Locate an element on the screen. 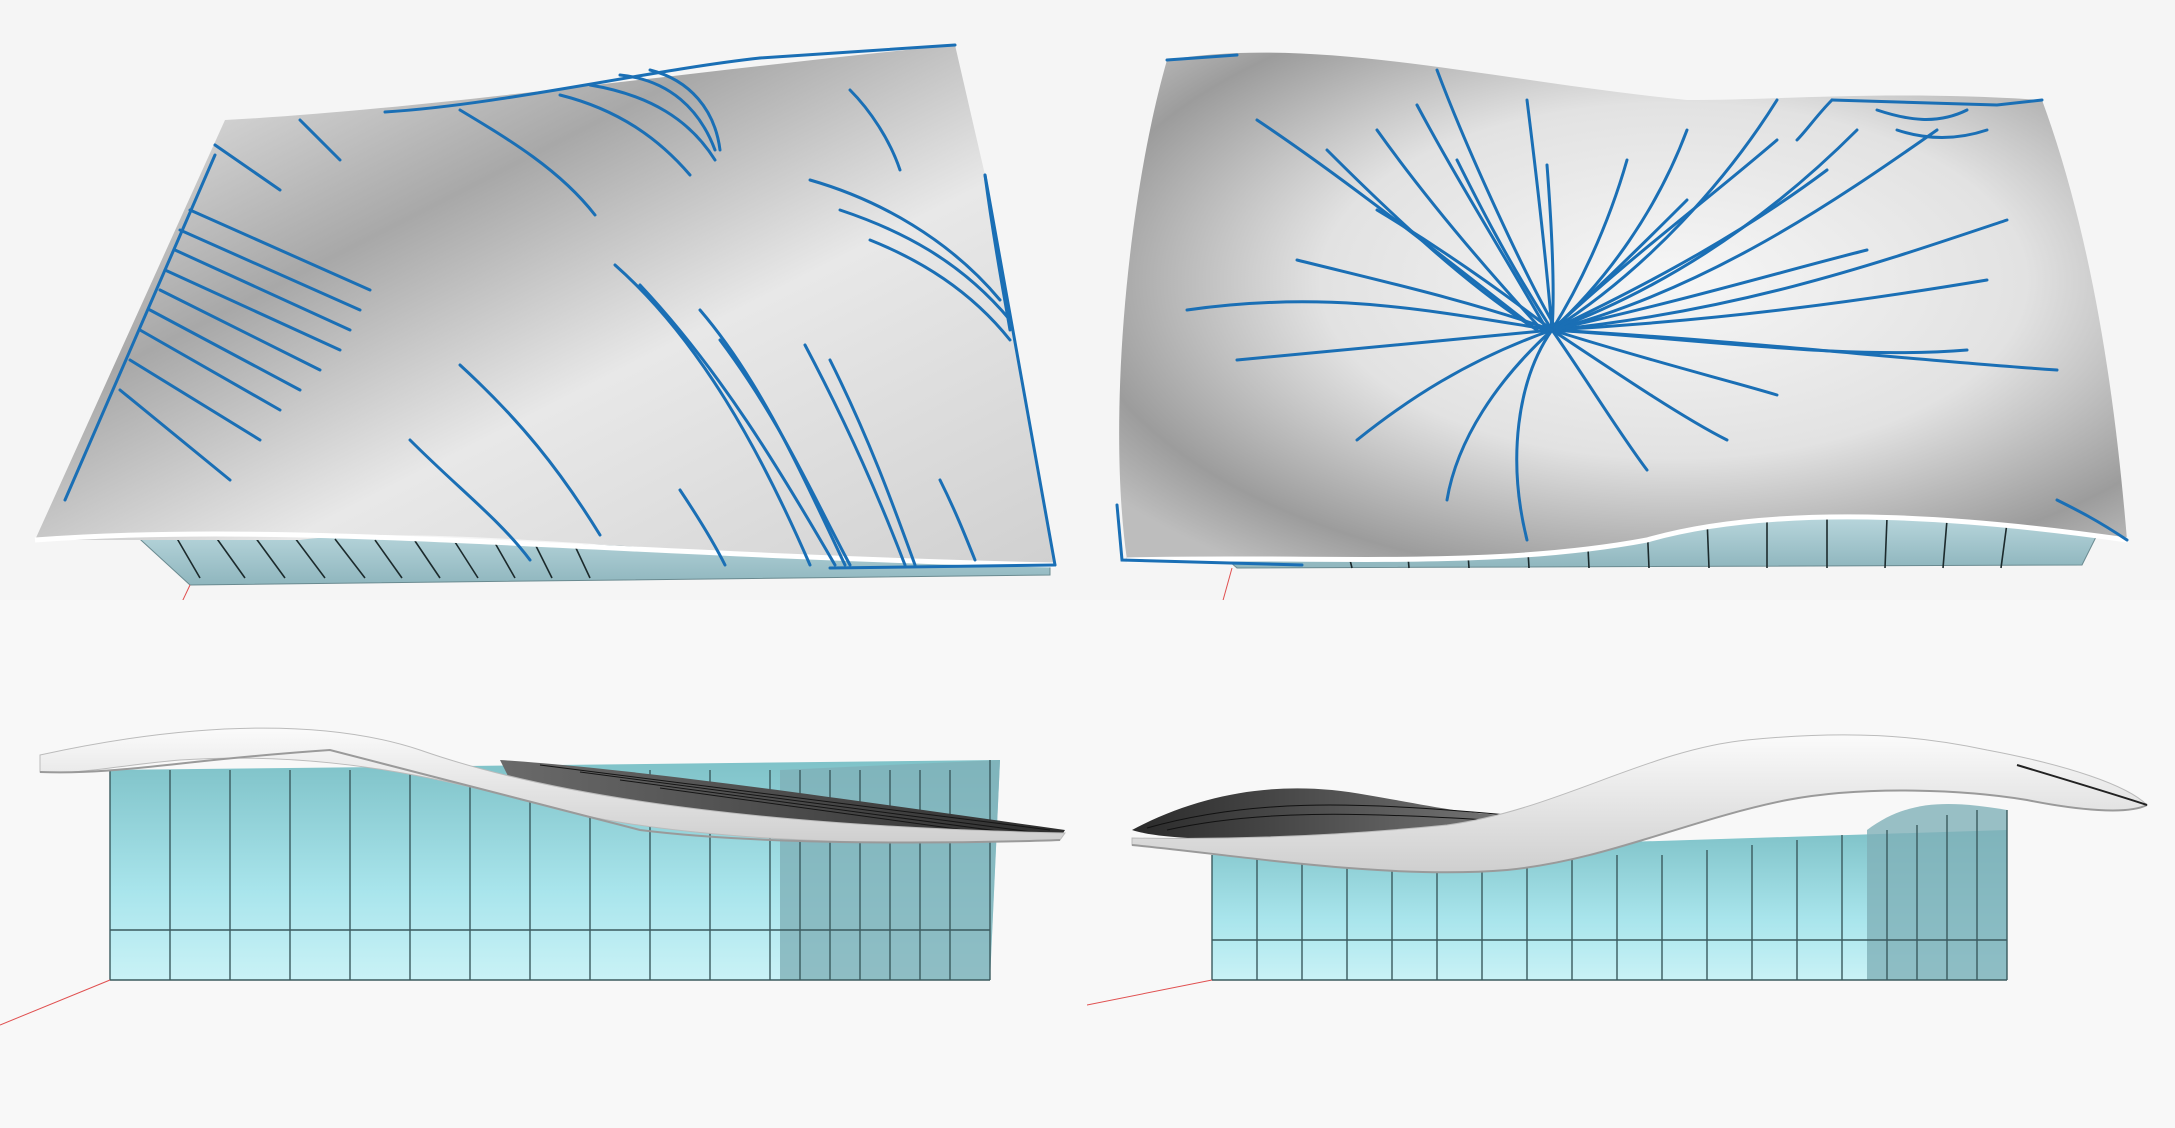 This screenshot has height=1128, width=2175. elevation-view-bottom-right is located at coordinates (1617, 870).